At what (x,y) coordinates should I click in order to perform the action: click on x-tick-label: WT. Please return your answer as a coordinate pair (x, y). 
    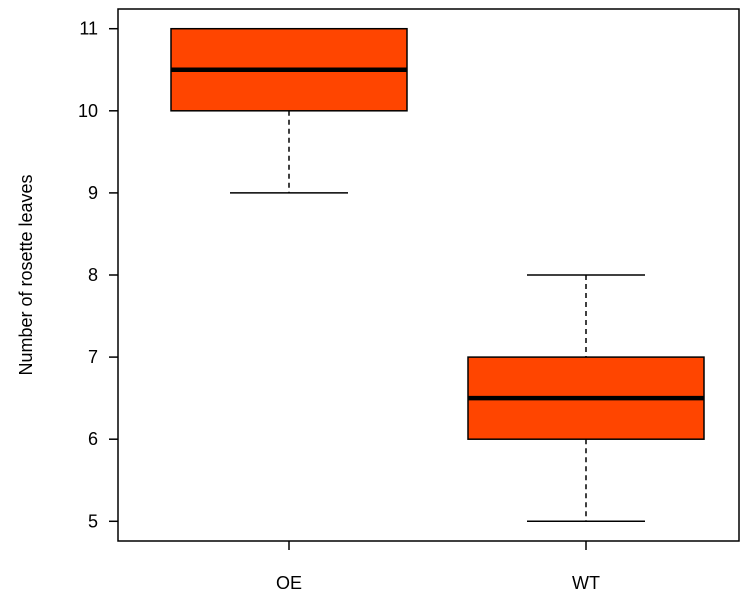
    Looking at the image, I should click on (586, 583).